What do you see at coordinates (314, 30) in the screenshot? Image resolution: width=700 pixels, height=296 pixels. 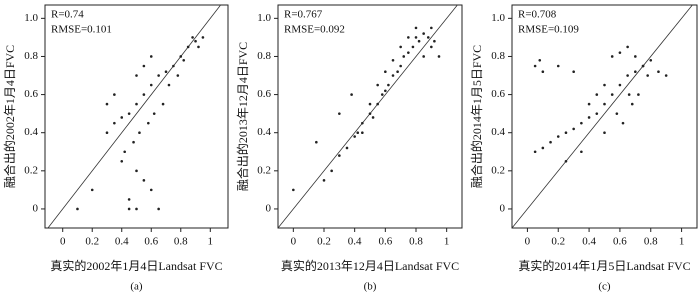 I see `annotation: RMSE=0.092` at bounding box center [314, 30].